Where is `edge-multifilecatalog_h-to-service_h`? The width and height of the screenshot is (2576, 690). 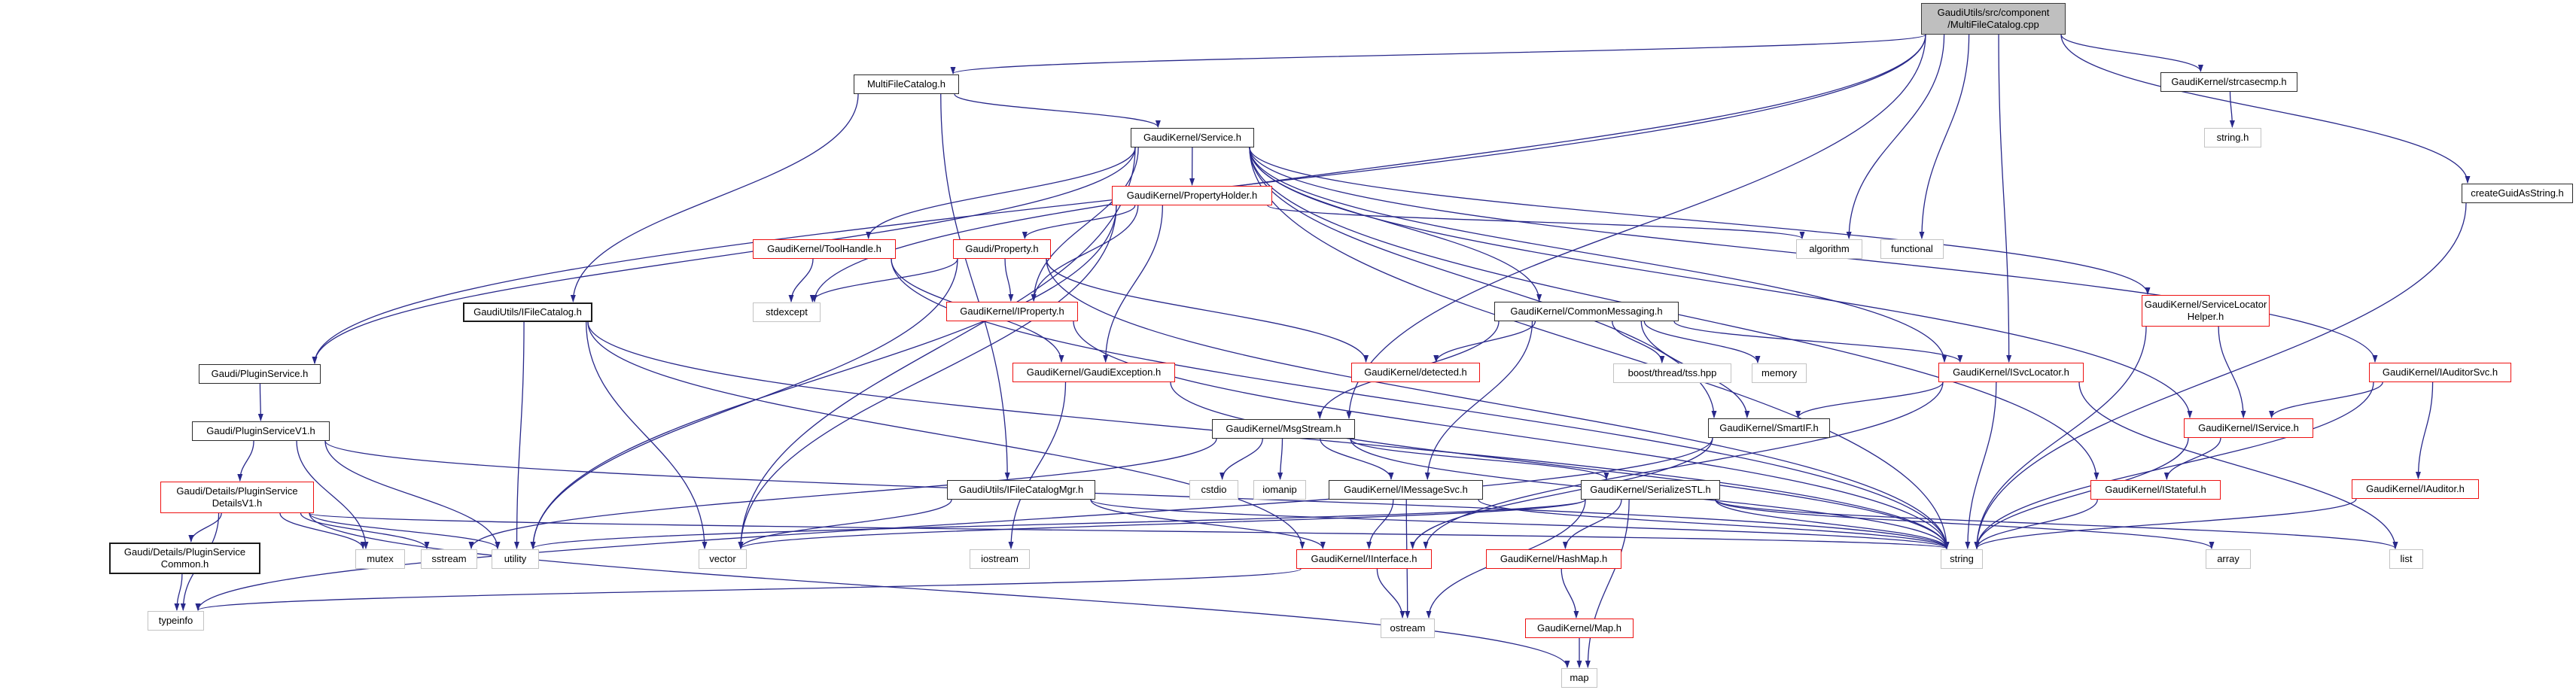
edge-multifilecatalog_h-to-service_h is located at coordinates (1057, 110).